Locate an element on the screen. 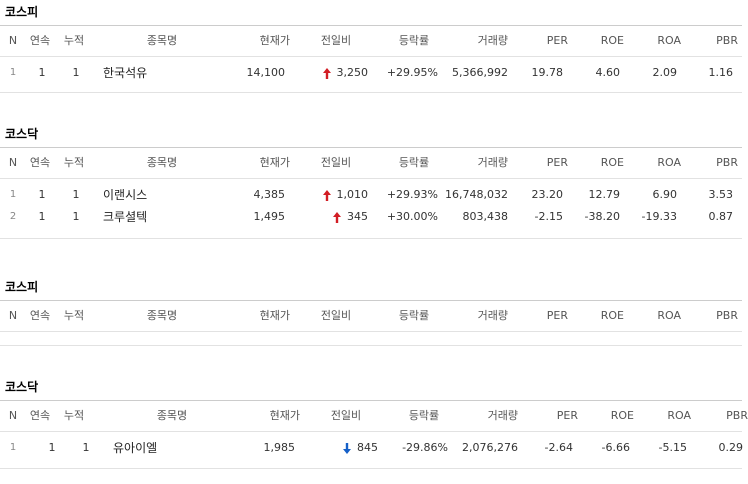 Image resolution: width=748 pixels, height=484 pixels. cell-volume: 5,366,992 is located at coordinates (480, 72).